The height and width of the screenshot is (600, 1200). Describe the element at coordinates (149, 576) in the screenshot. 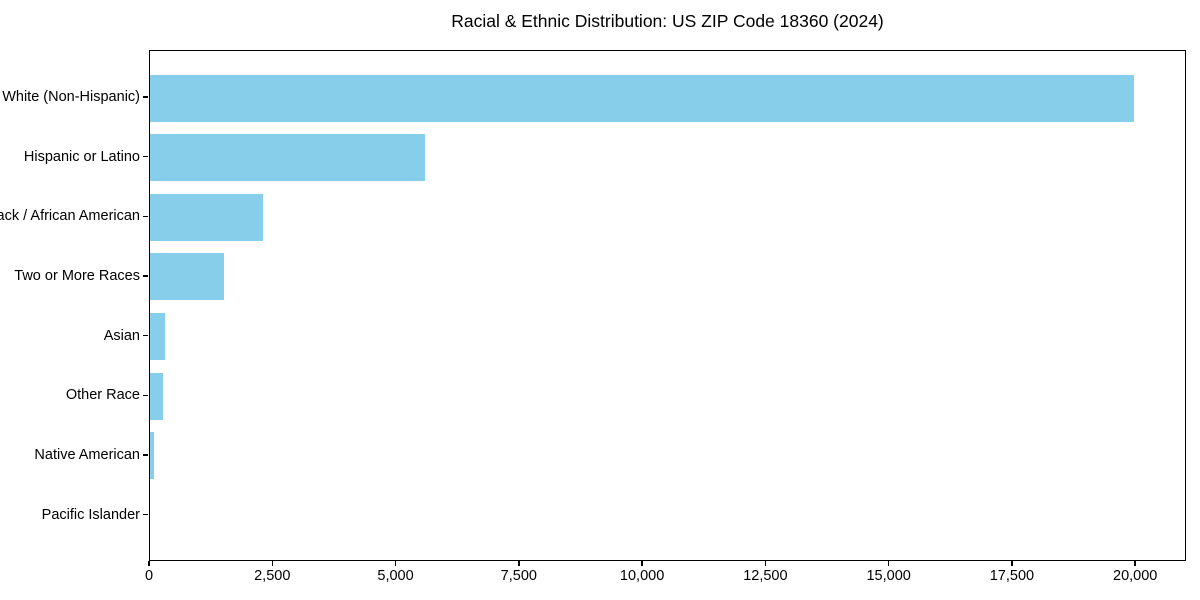

I see `x-axis-tick-label: 0` at that location.